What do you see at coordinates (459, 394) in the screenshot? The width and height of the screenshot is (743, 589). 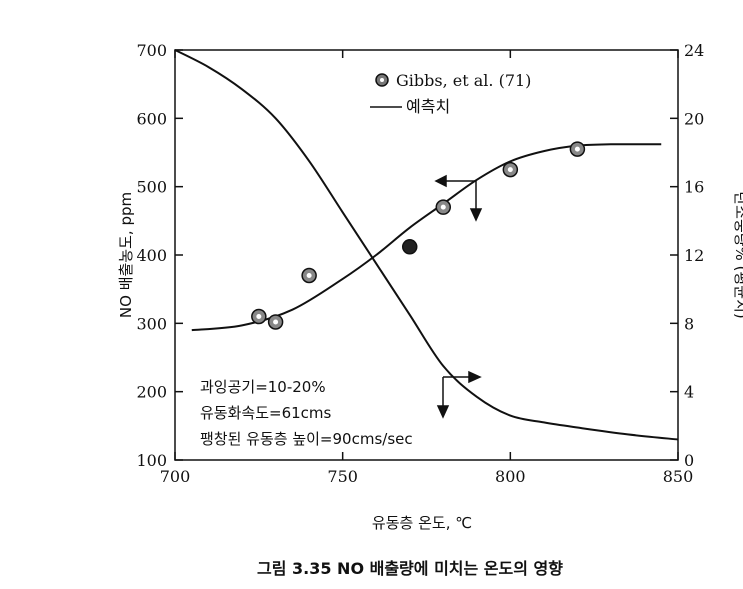 I see `right-axis-arrow` at bounding box center [459, 394].